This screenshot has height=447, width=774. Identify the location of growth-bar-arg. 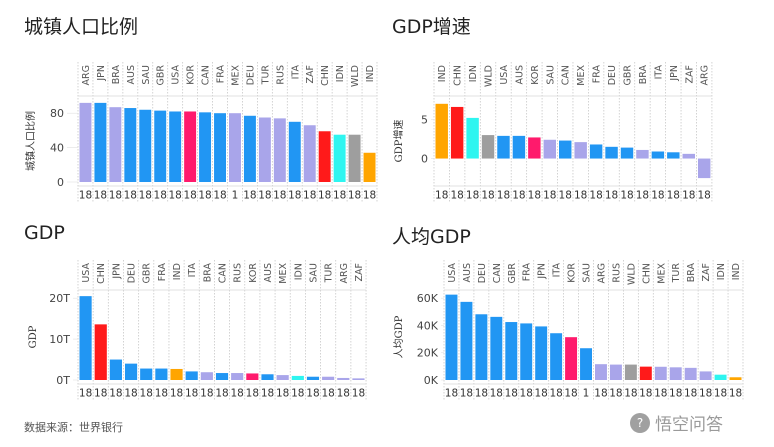
(704, 168).